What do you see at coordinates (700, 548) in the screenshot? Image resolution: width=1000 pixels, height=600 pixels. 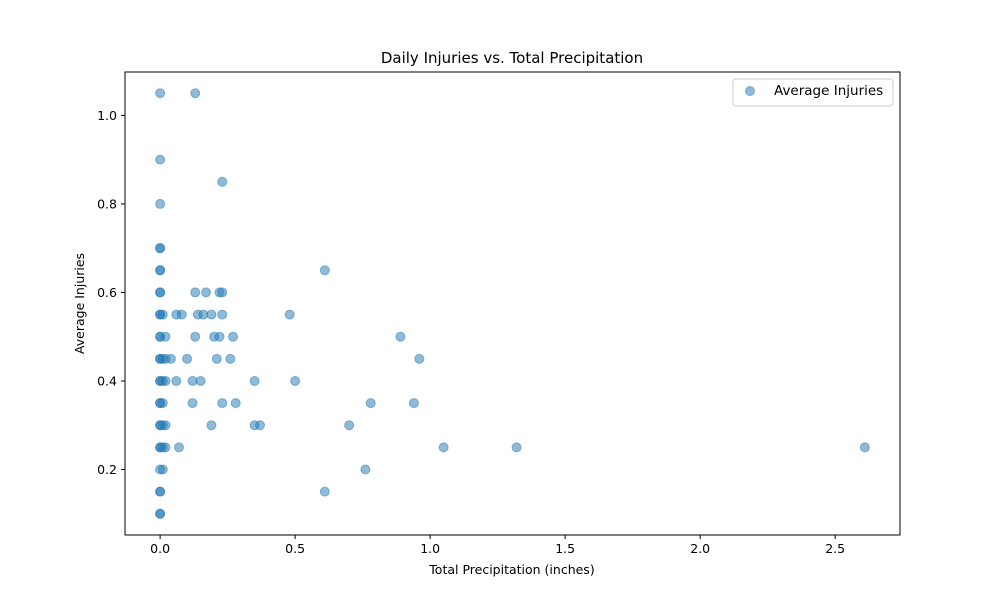 I see `x-tick-label: 2.0` at bounding box center [700, 548].